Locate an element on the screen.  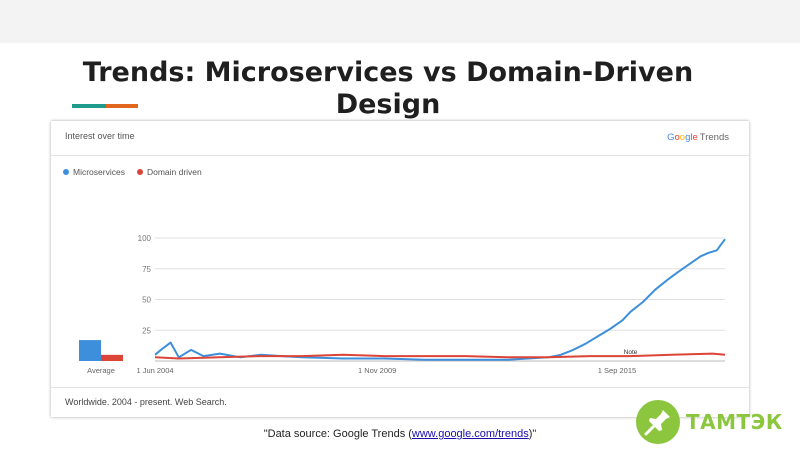
google-letter: l is located at coordinates (691, 137).